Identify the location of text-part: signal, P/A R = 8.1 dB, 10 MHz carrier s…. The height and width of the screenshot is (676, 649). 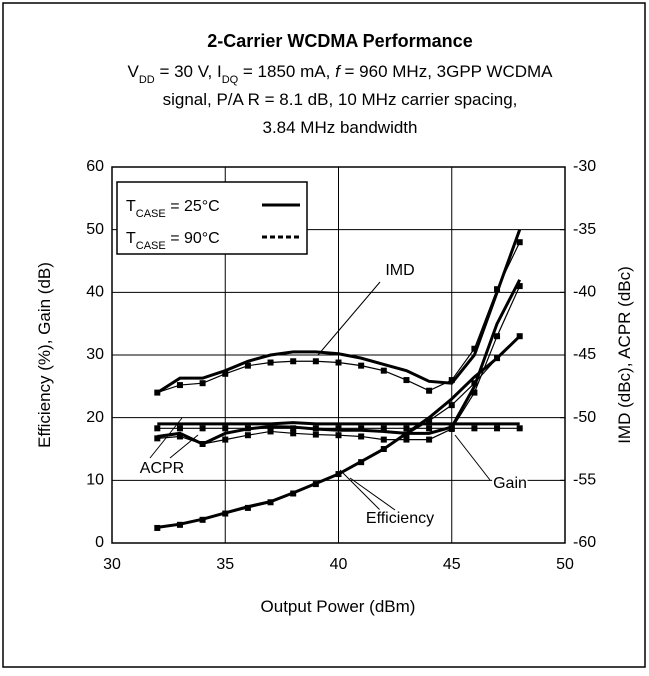
(340, 99).